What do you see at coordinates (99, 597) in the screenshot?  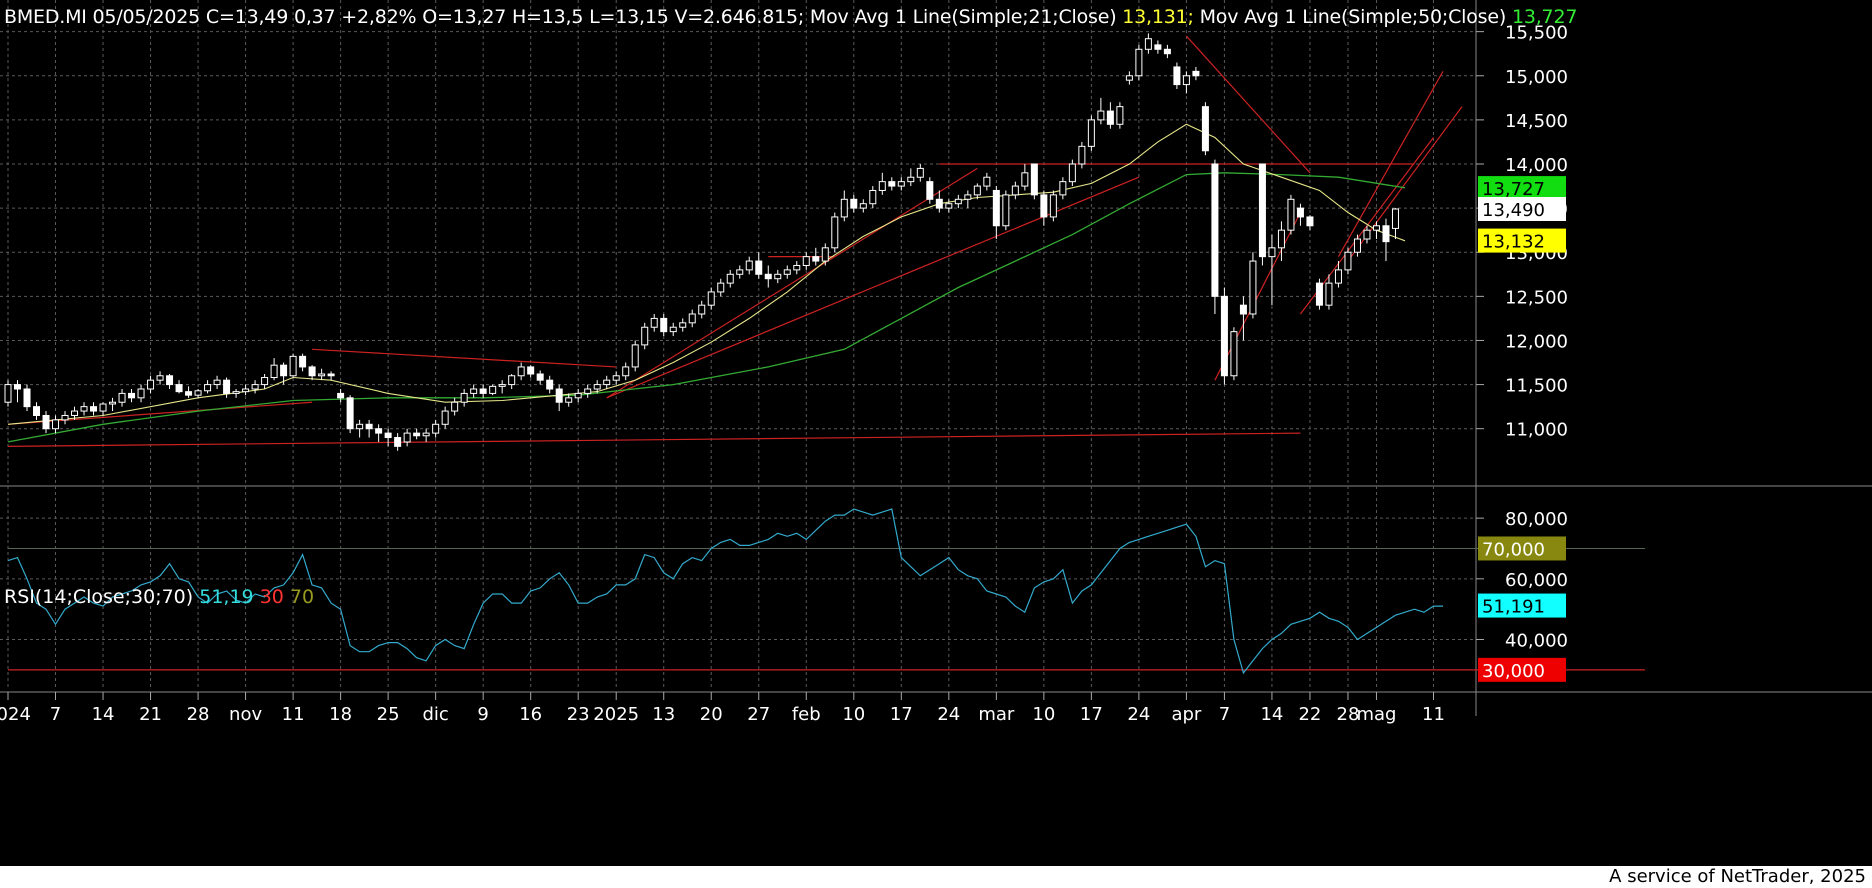 I see `rsi-label: RSI(14;Close;30;70)` at bounding box center [99, 597].